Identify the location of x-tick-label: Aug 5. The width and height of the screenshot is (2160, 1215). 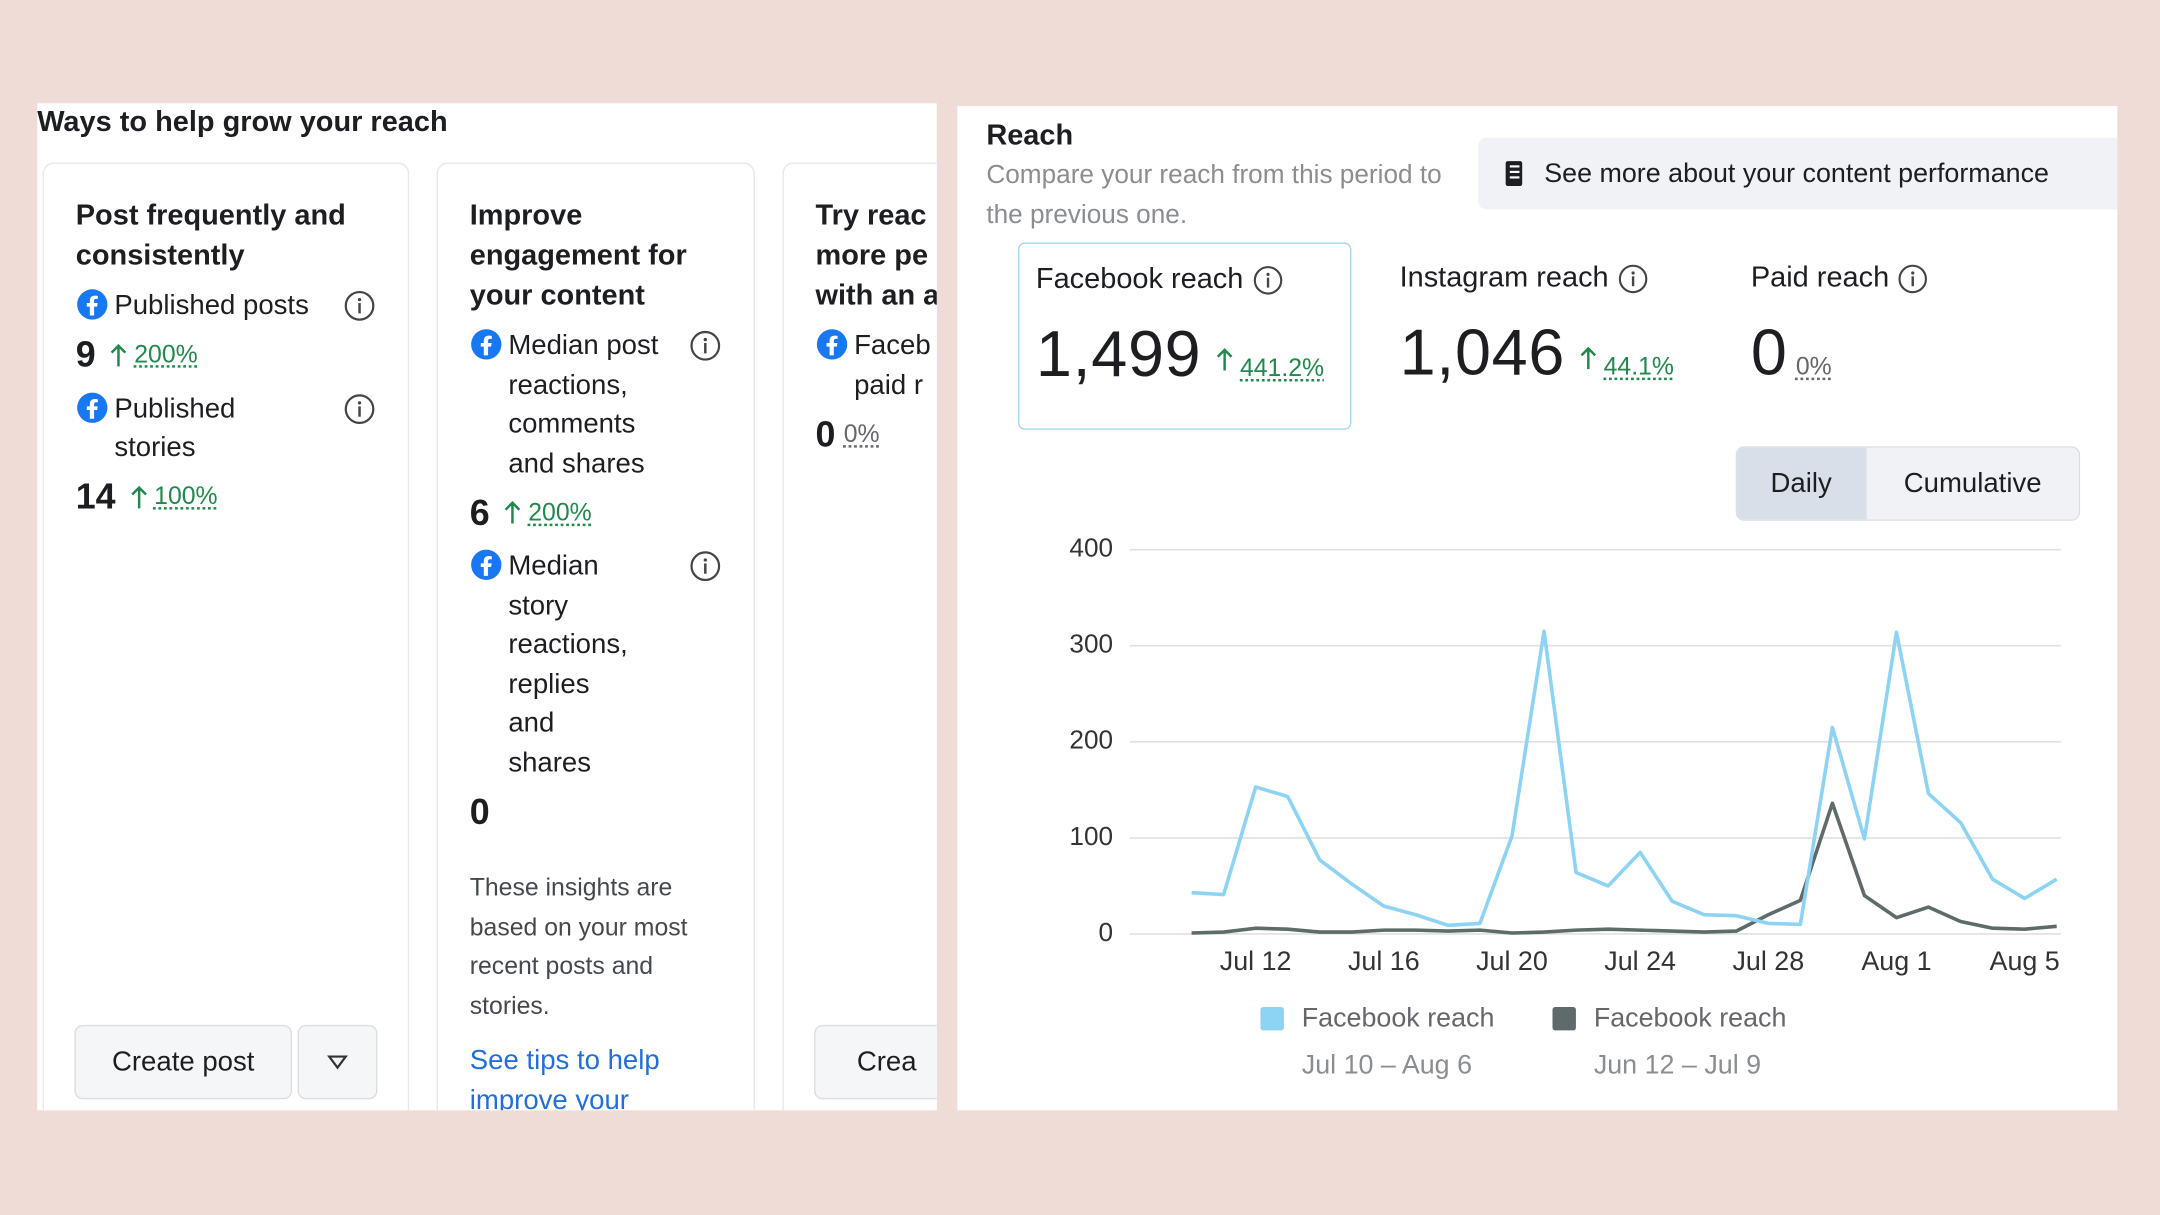
(2025, 961).